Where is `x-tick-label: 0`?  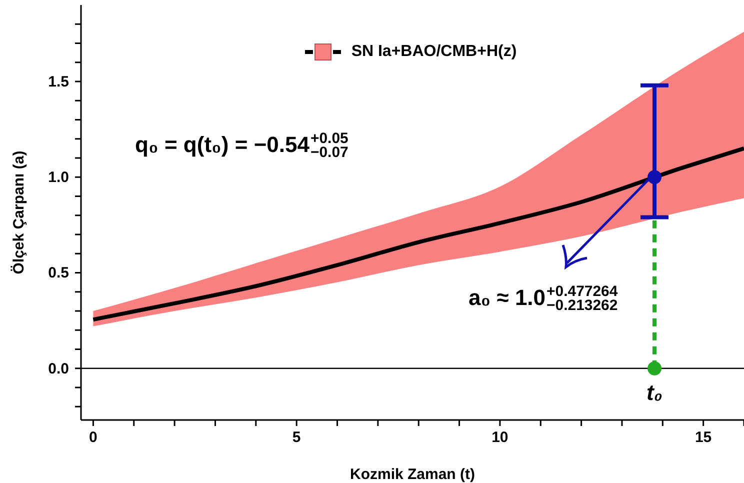 x-tick-label: 0 is located at coordinates (93, 437).